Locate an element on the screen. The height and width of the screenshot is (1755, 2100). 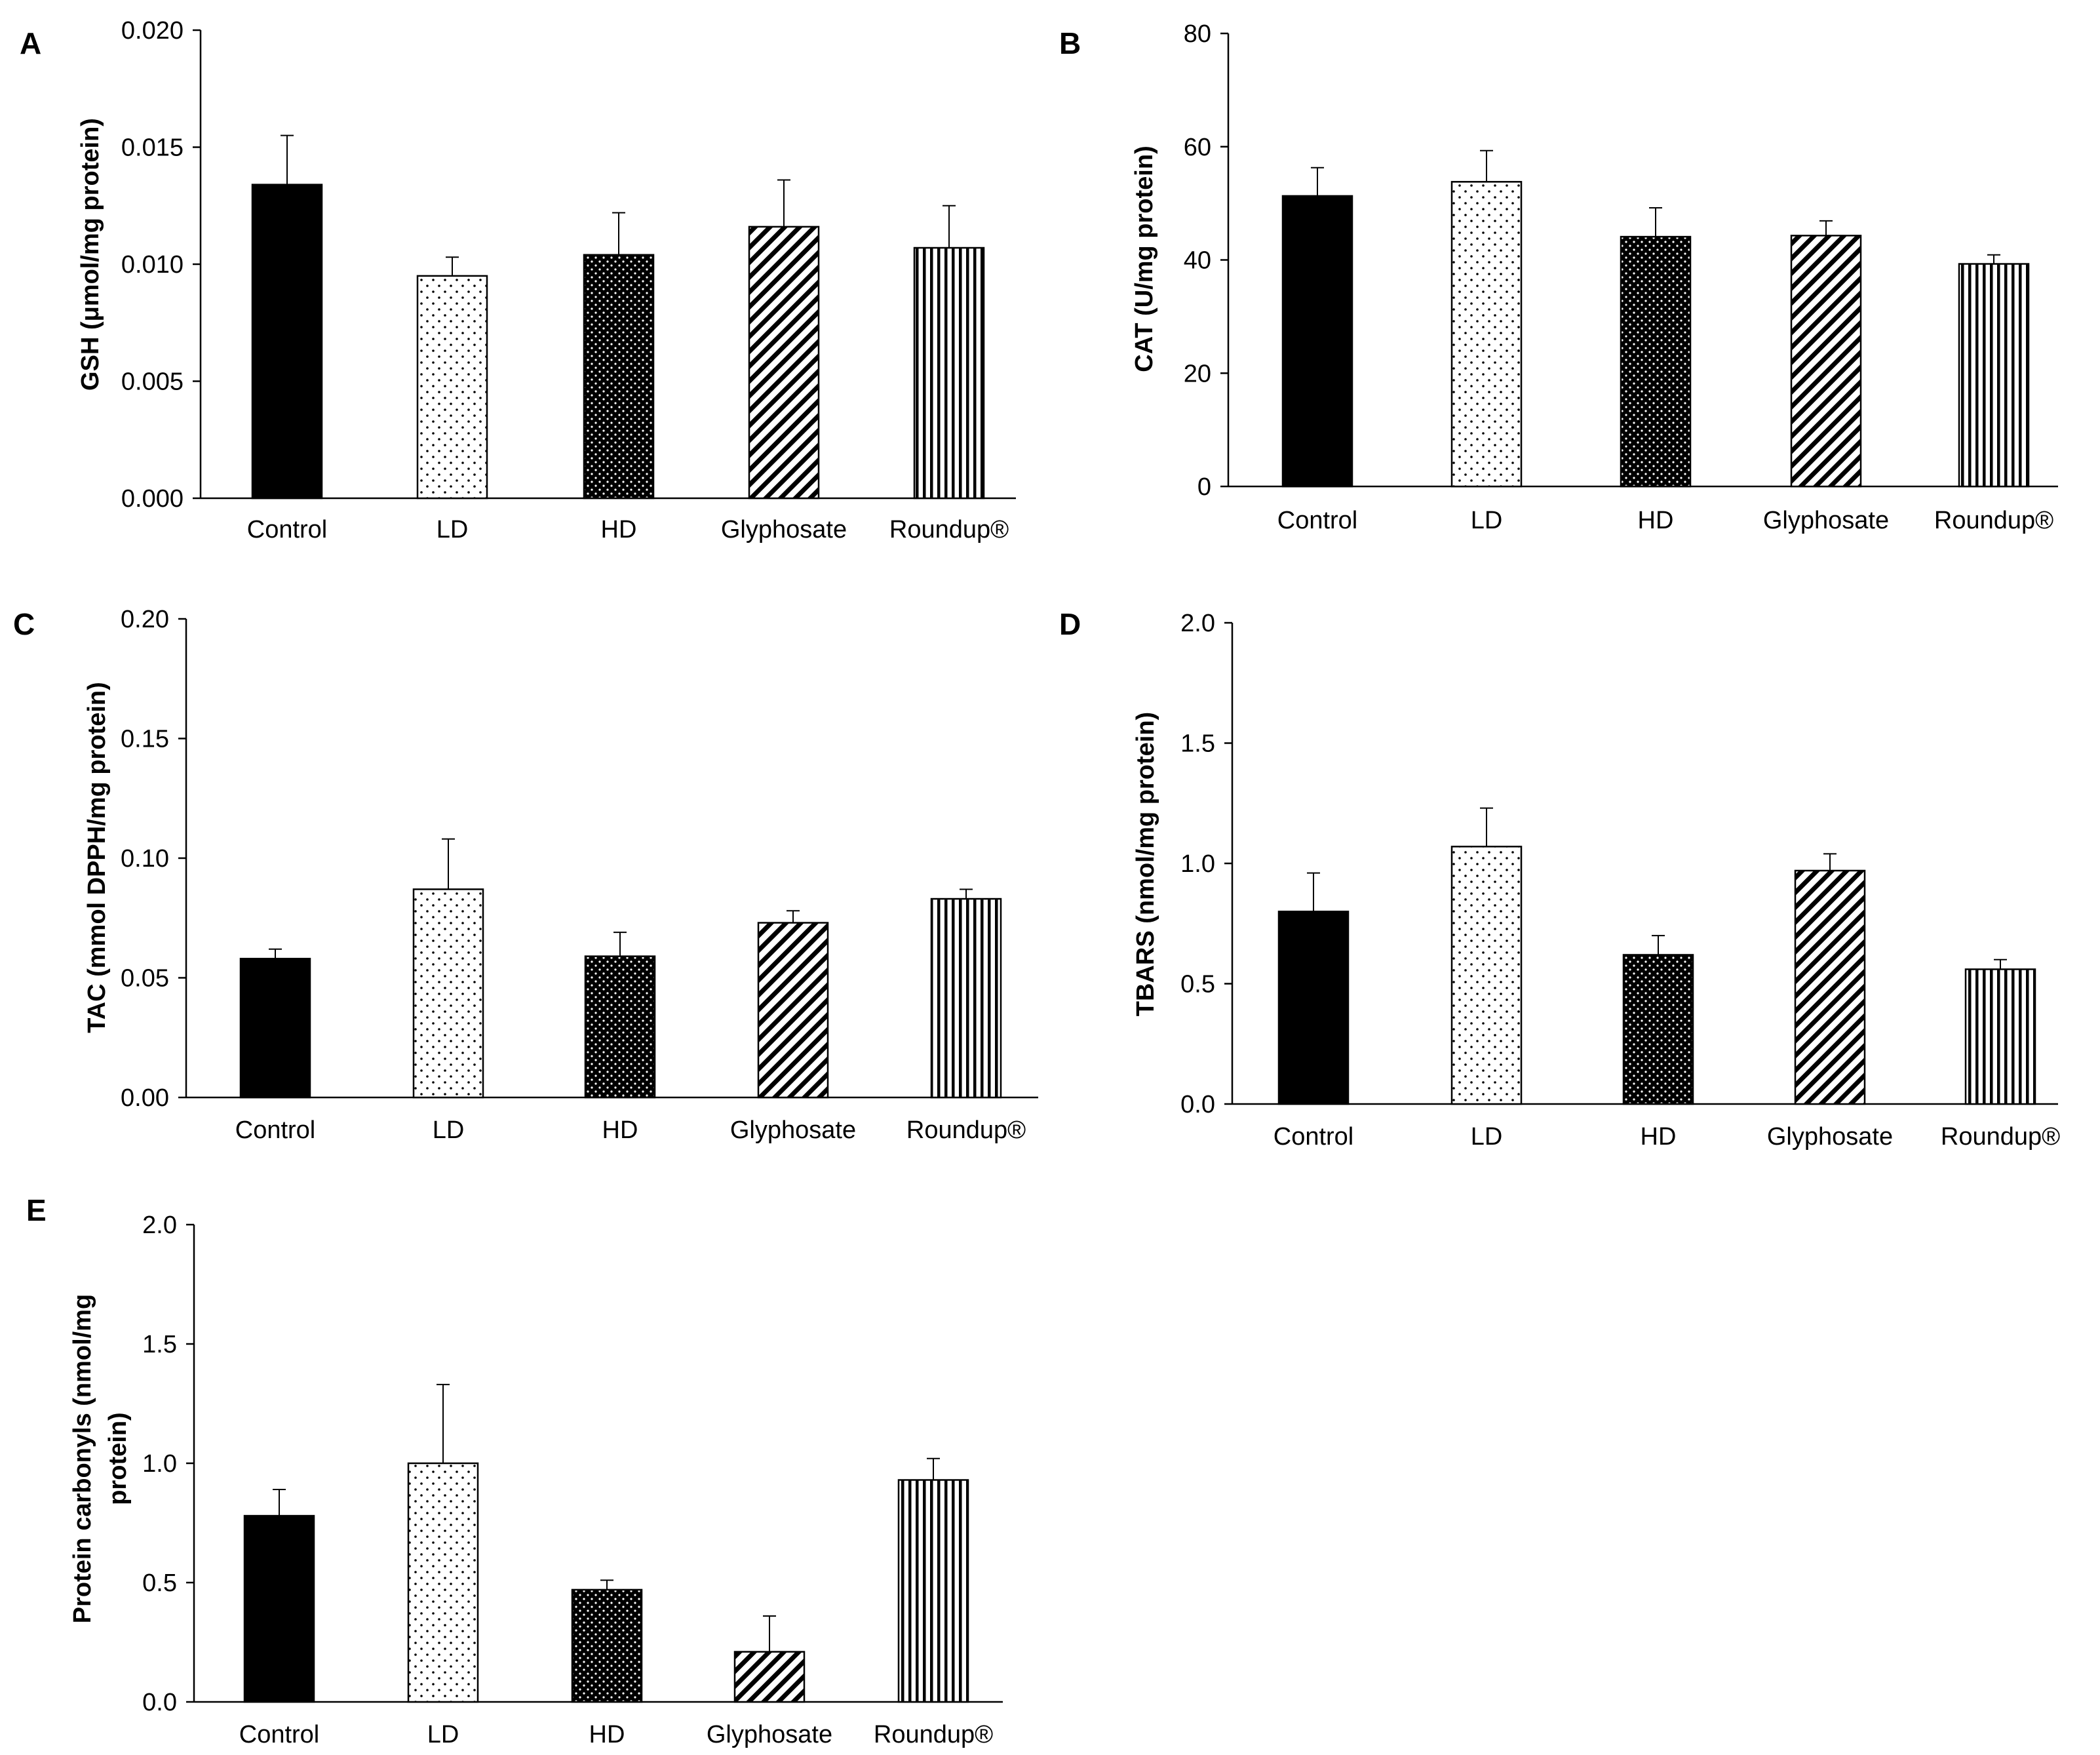
y-tick-label-a-1: 0.005 is located at coordinates (153, 382).